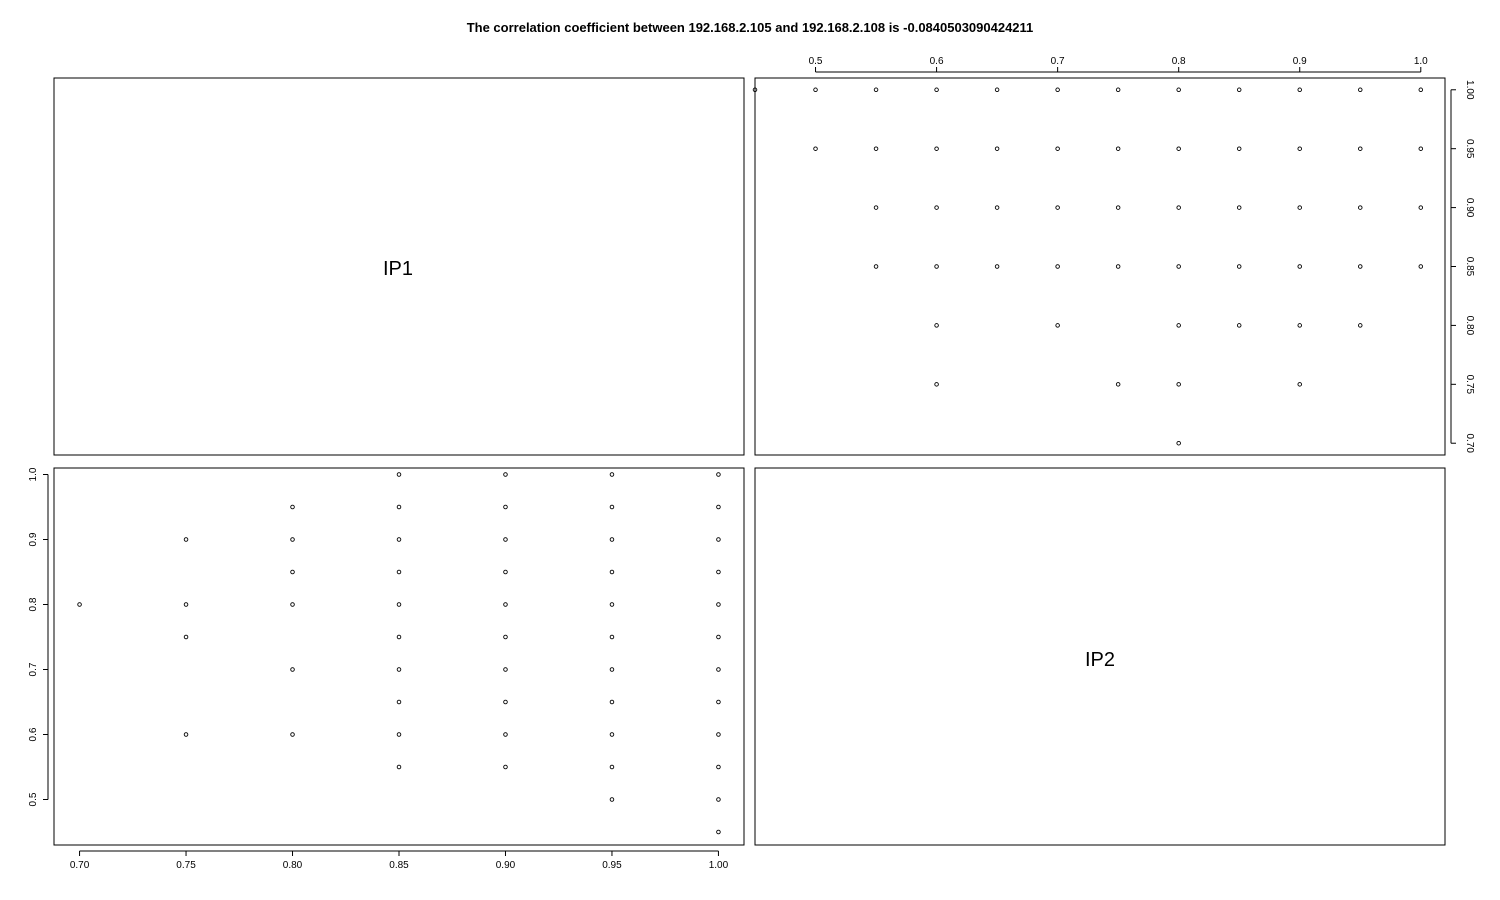 The width and height of the screenshot is (1500, 900). What do you see at coordinates (1469, 326) in the screenshot?
I see `y-tick-label: 0.80` at bounding box center [1469, 326].